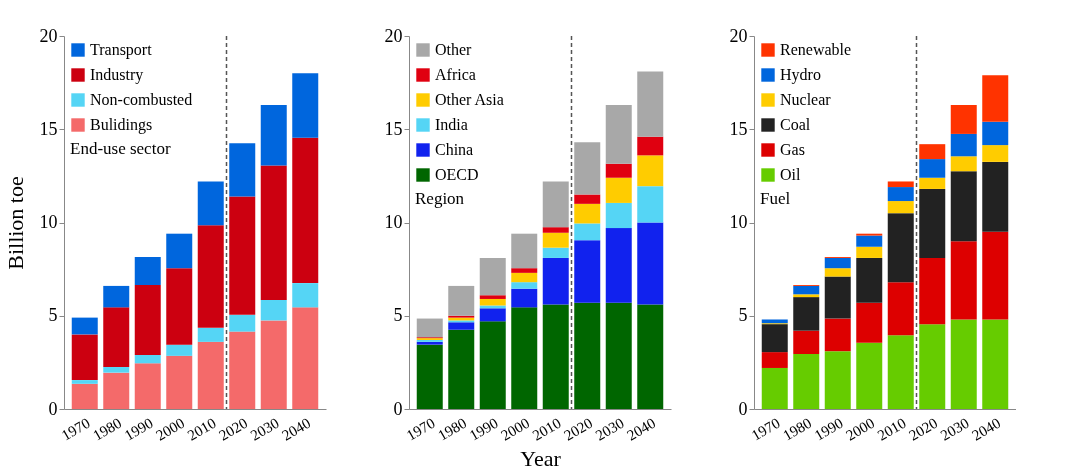  What do you see at coordinates (816, 49) in the screenshot?
I see `legend-label: Renewable` at bounding box center [816, 49].